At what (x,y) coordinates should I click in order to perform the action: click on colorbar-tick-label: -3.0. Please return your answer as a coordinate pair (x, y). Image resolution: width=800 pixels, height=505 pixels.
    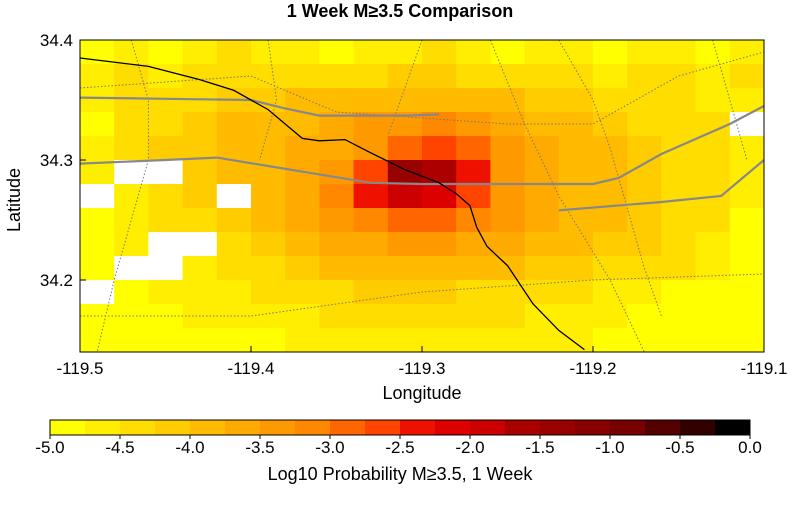
    Looking at the image, I should click on (329, 447).